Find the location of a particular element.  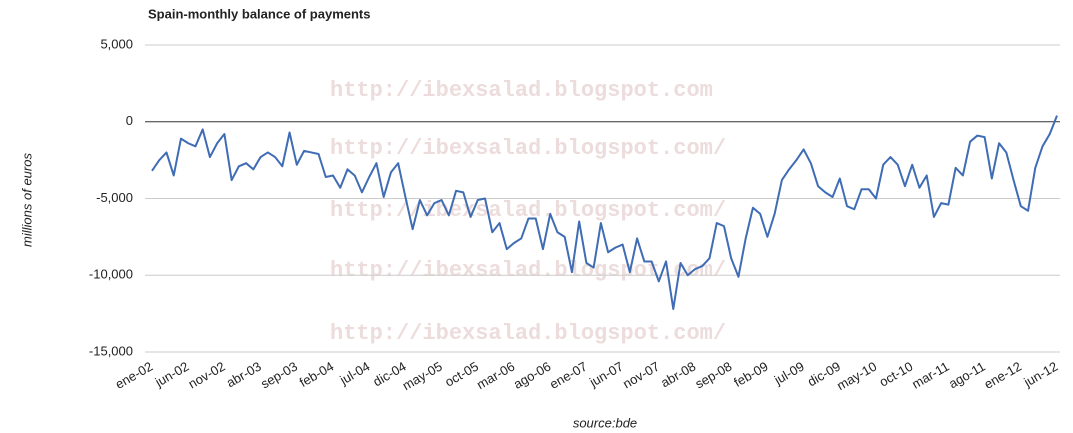

x-tick-label: abr-03 is located at coordinates (244, 375).